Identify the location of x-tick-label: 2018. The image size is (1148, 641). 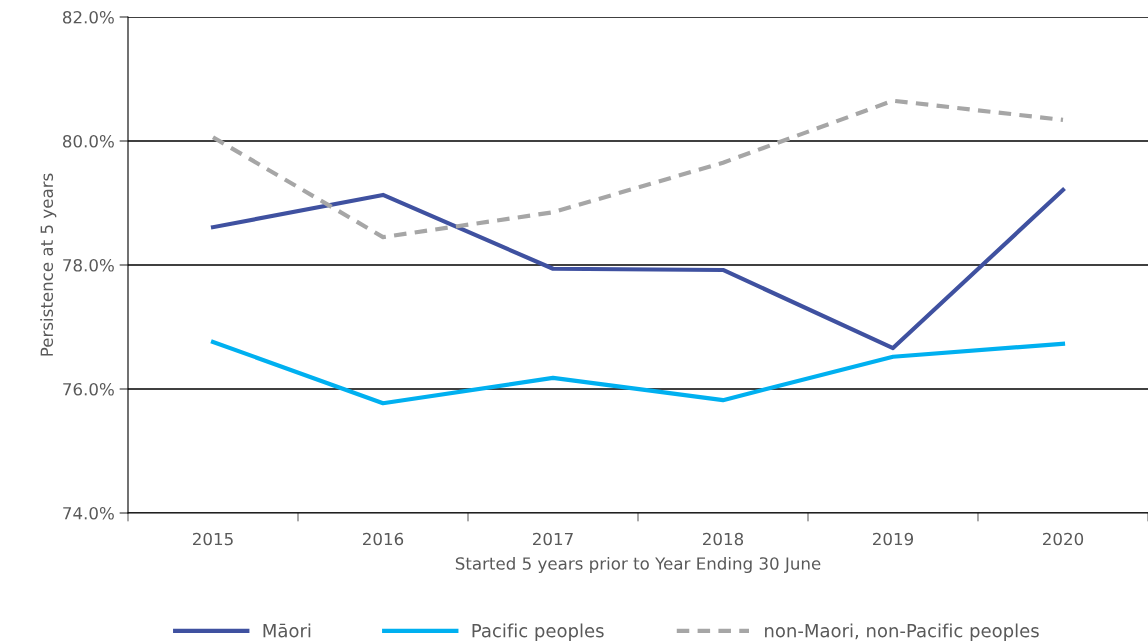
(723, 539).